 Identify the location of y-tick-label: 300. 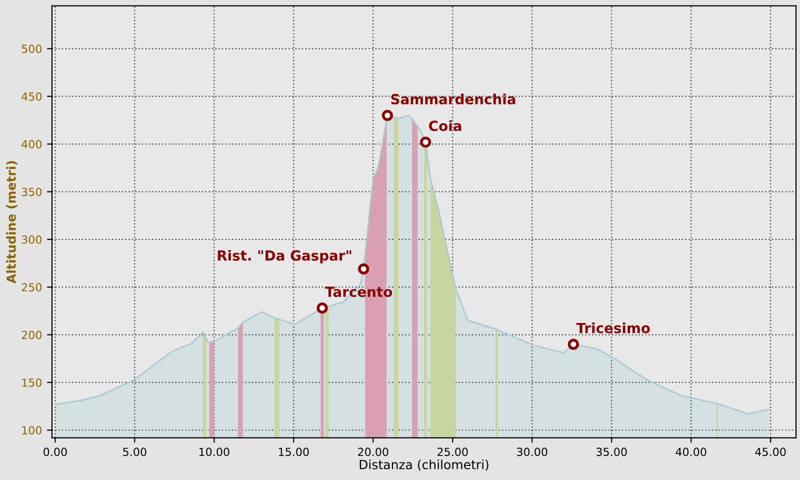
(32, 239).